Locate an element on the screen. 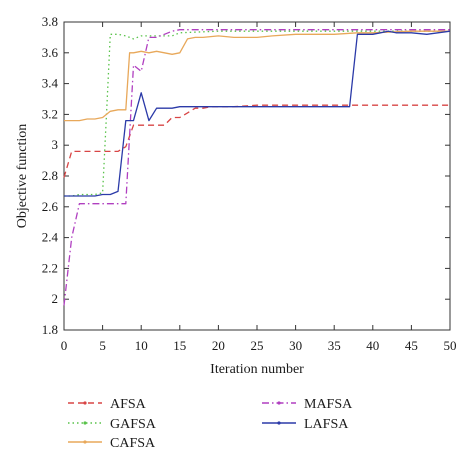  x-tick-label: 20 is located at coordinates (218, 345).